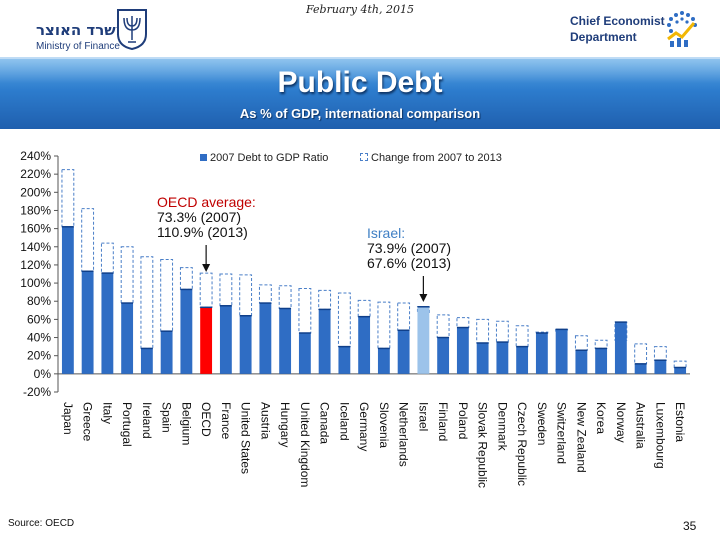 The image size is (720, 540). I want to click on bar-2007-australia, so click(640, 368).